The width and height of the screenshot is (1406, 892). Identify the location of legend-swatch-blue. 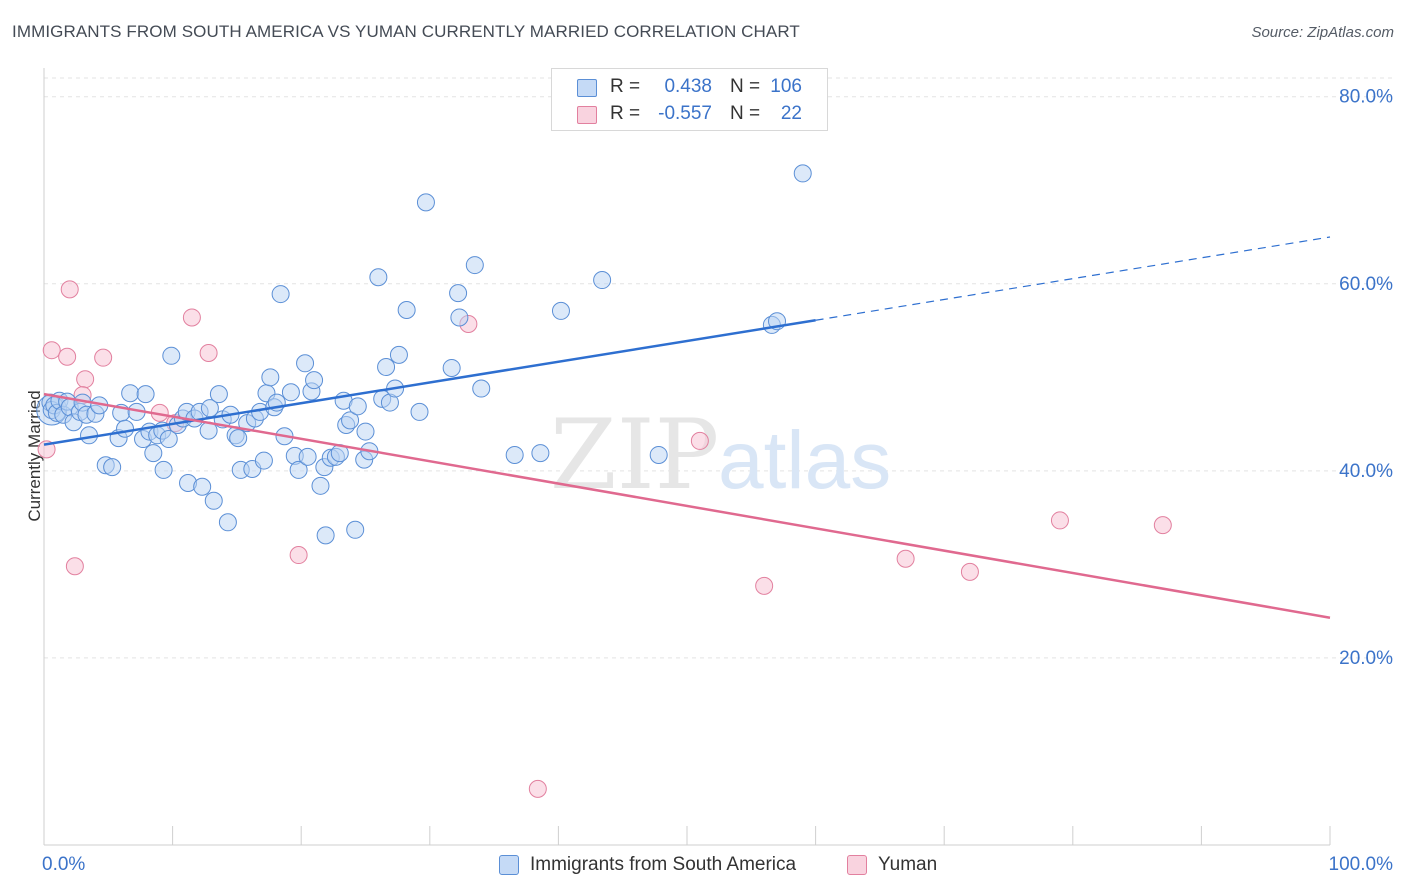
(509, 865).